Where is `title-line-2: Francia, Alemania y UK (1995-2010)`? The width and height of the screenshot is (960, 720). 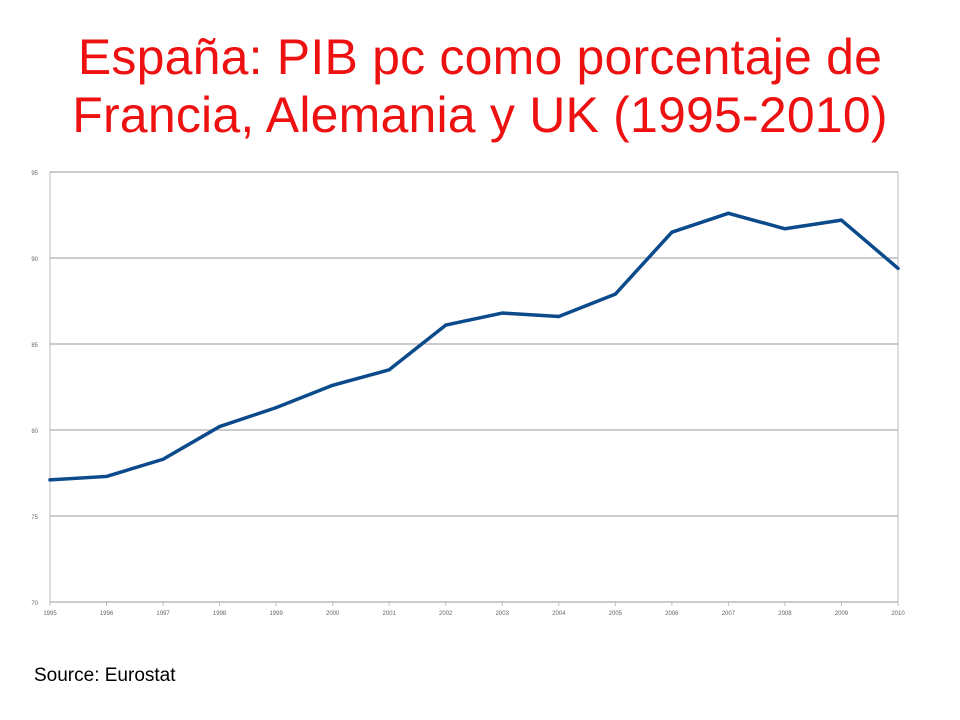 title-line-2: Francia, Alemania y UK (1995-2010) is located at coordinates (480, 115).